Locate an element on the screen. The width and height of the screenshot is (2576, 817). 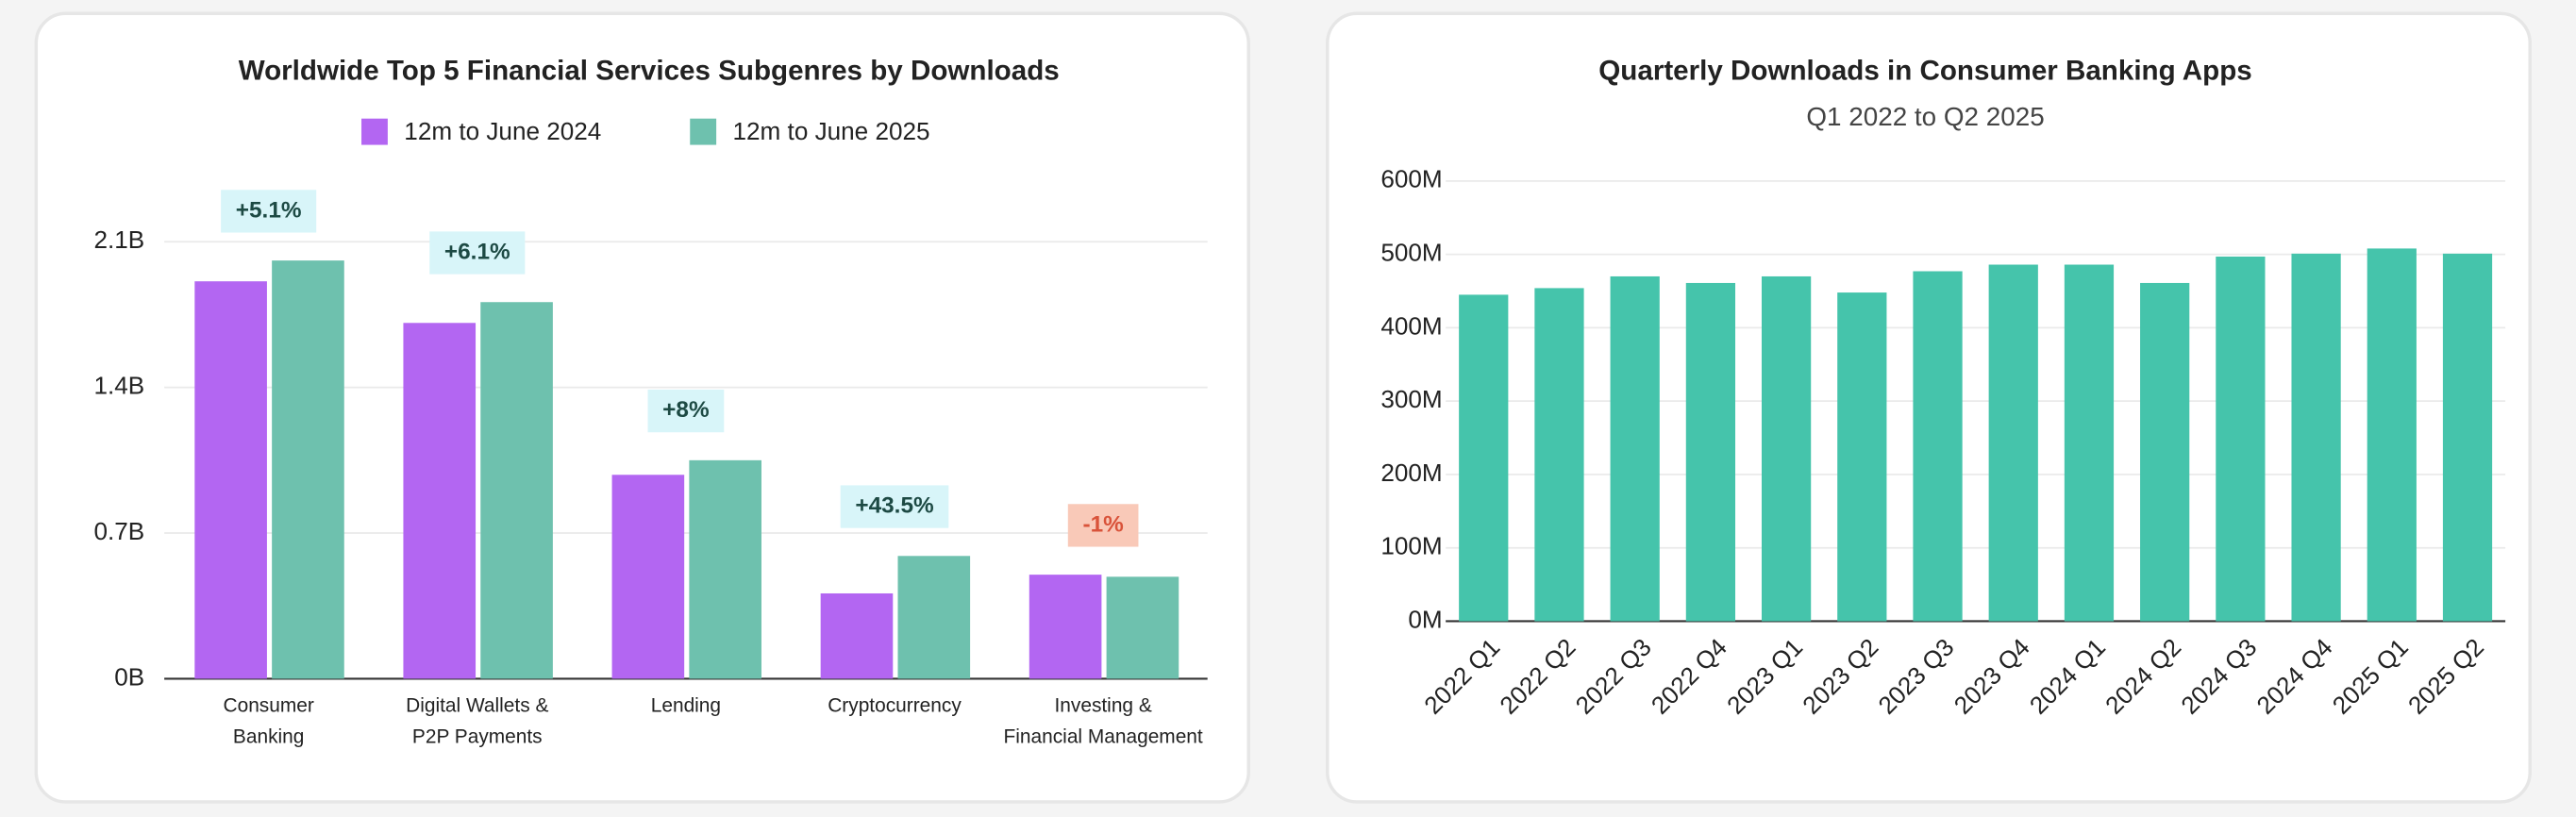
y-tick-label: 0B is located at coordinates (129, 676).